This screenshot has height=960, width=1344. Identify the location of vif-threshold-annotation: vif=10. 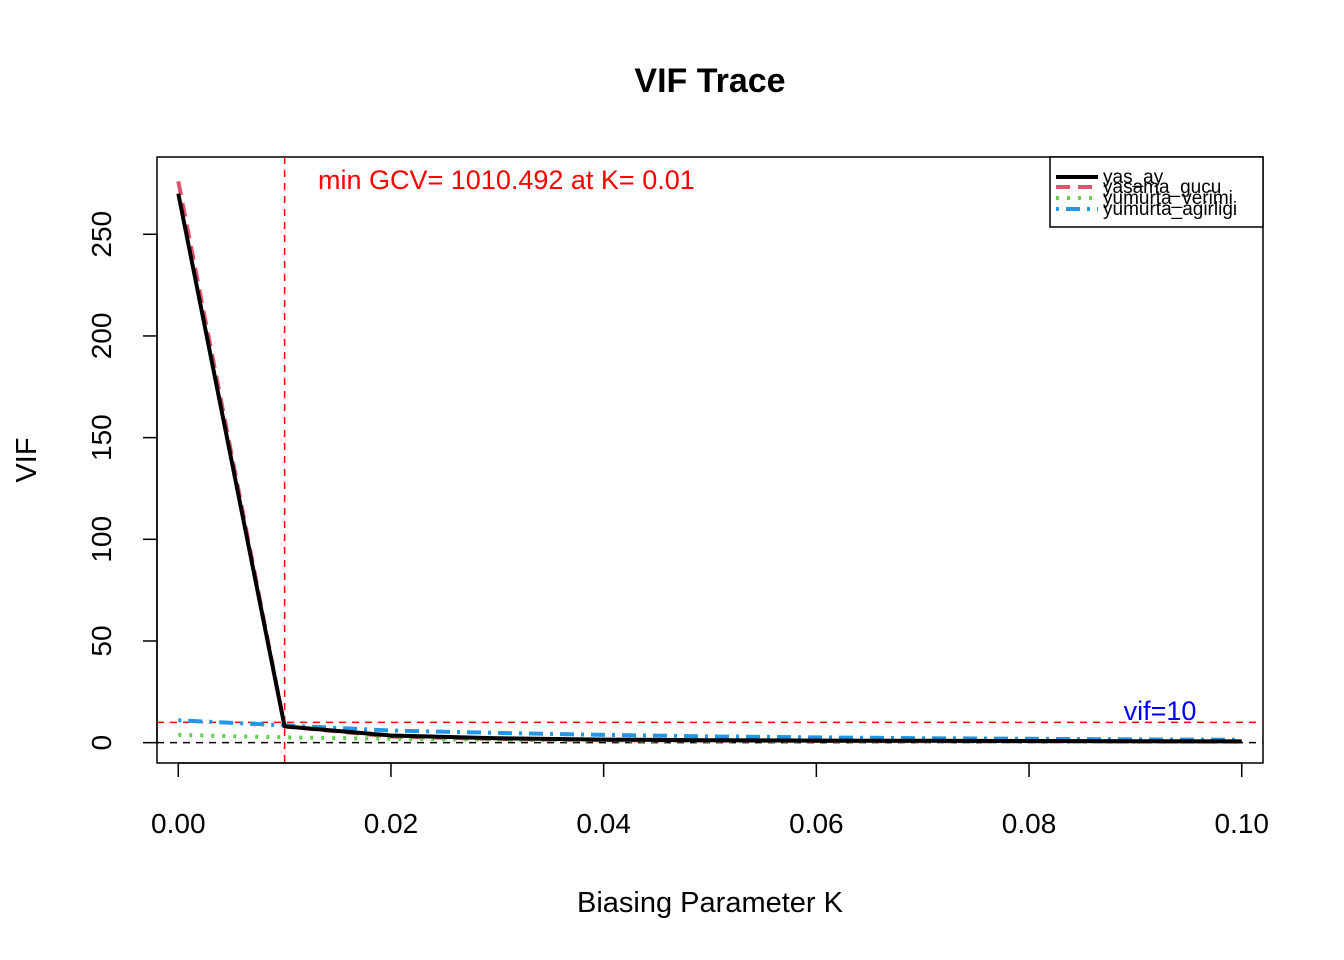
(1160, 711).